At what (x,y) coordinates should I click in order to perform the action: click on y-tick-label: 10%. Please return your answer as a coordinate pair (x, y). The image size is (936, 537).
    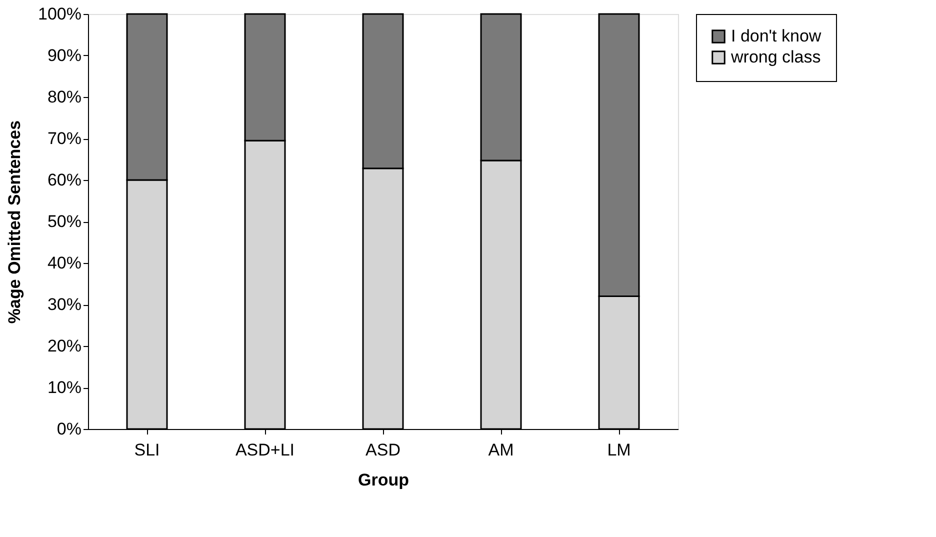
    Looking at the image, I should click on (64, 387).